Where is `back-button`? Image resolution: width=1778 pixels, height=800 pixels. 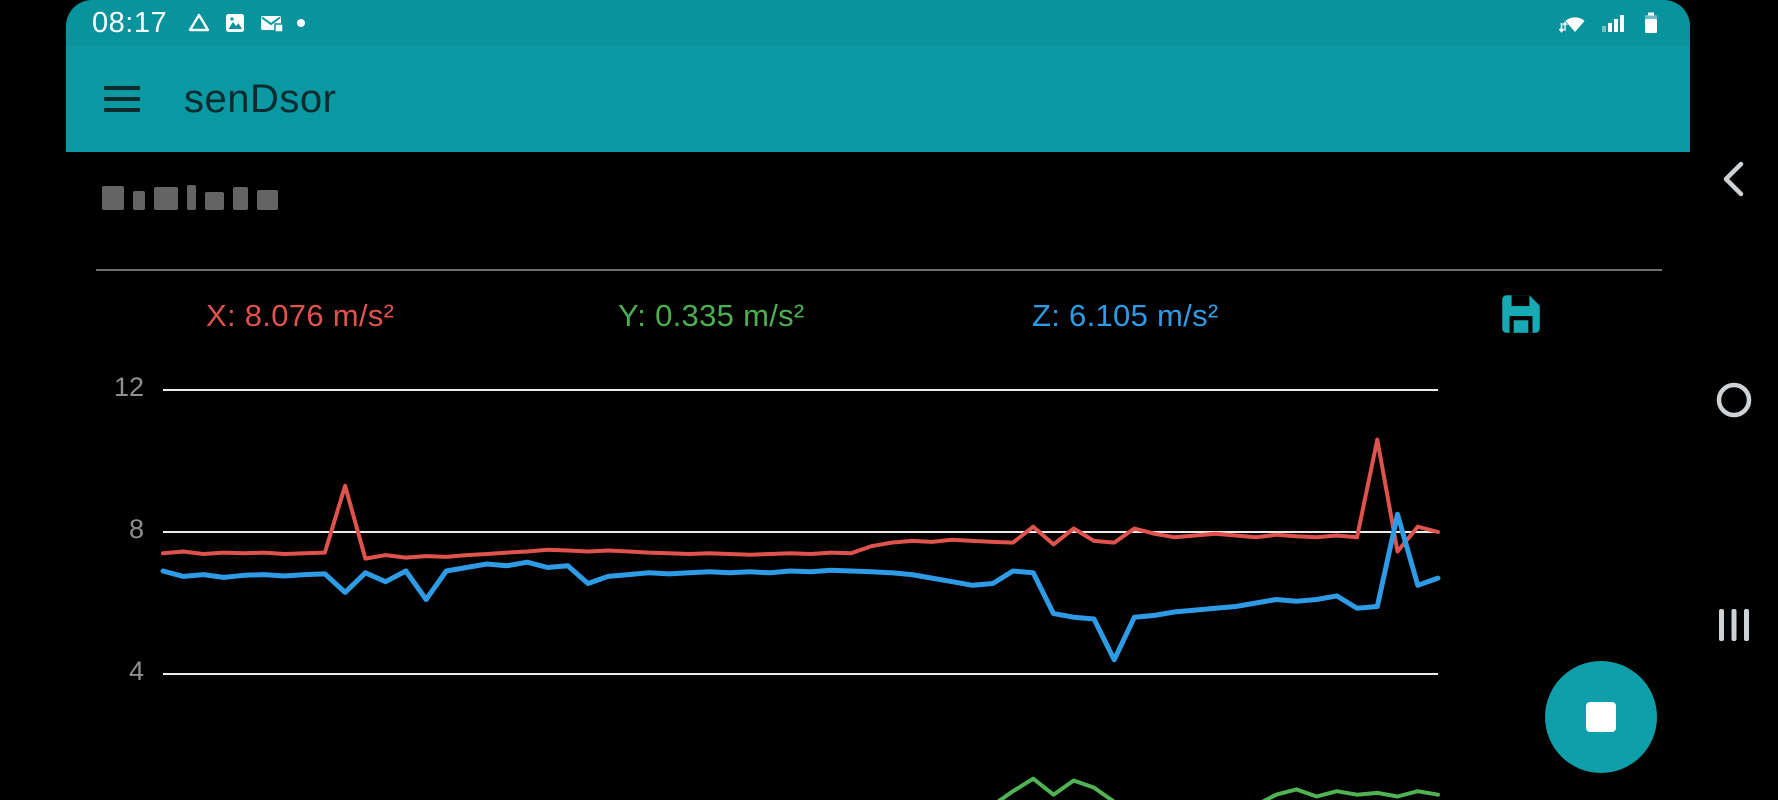 back-button is located at coordinates (1734, 180).